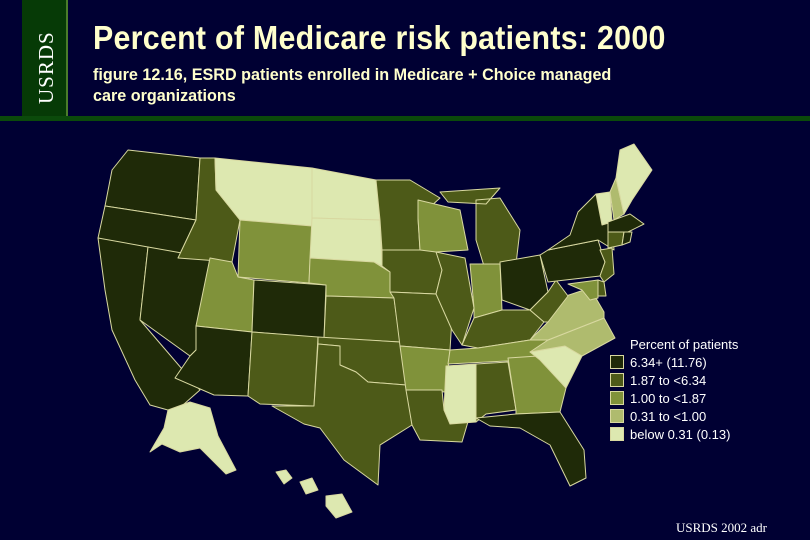 This screenshot has height=540, width=810. I want to click on state-MS, so click(460, 394).